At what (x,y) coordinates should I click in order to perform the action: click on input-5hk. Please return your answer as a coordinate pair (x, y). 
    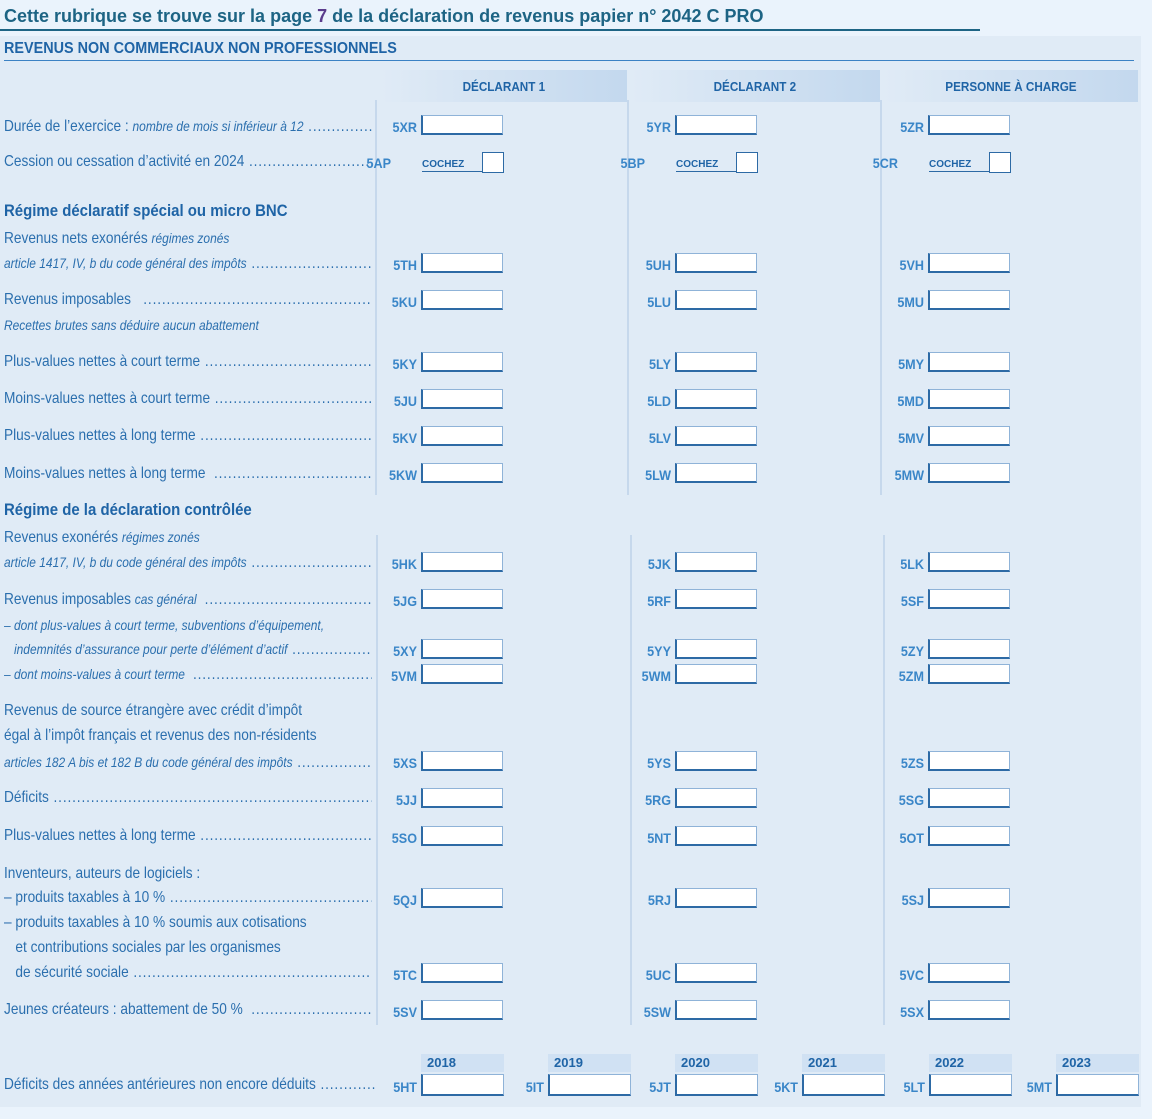
    Looking at the image, I should click on (462, 562).